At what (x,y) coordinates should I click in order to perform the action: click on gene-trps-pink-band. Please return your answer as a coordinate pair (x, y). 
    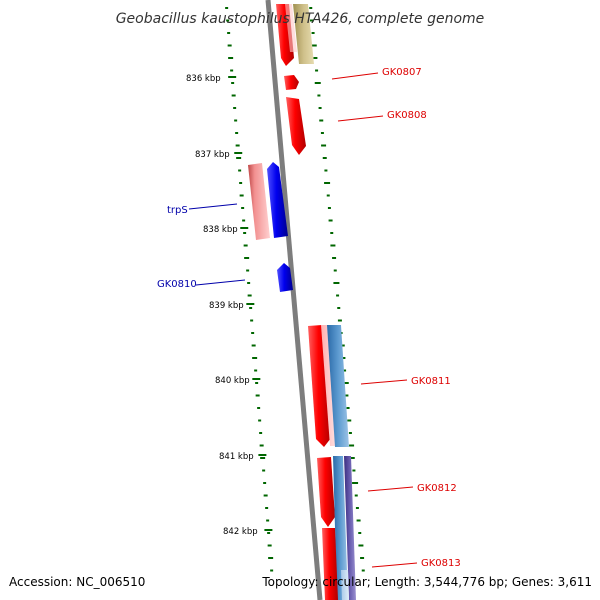
    Looking at the image, I should click on (259, 201).